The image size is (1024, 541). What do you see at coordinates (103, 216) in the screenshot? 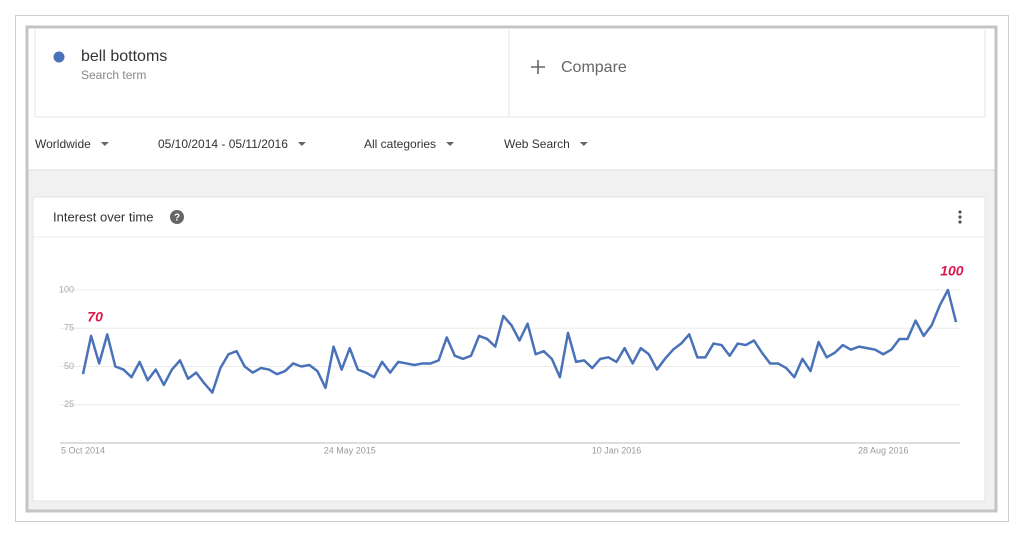
I see `chart-title: Interest over time` at bounding box center [103, 216].